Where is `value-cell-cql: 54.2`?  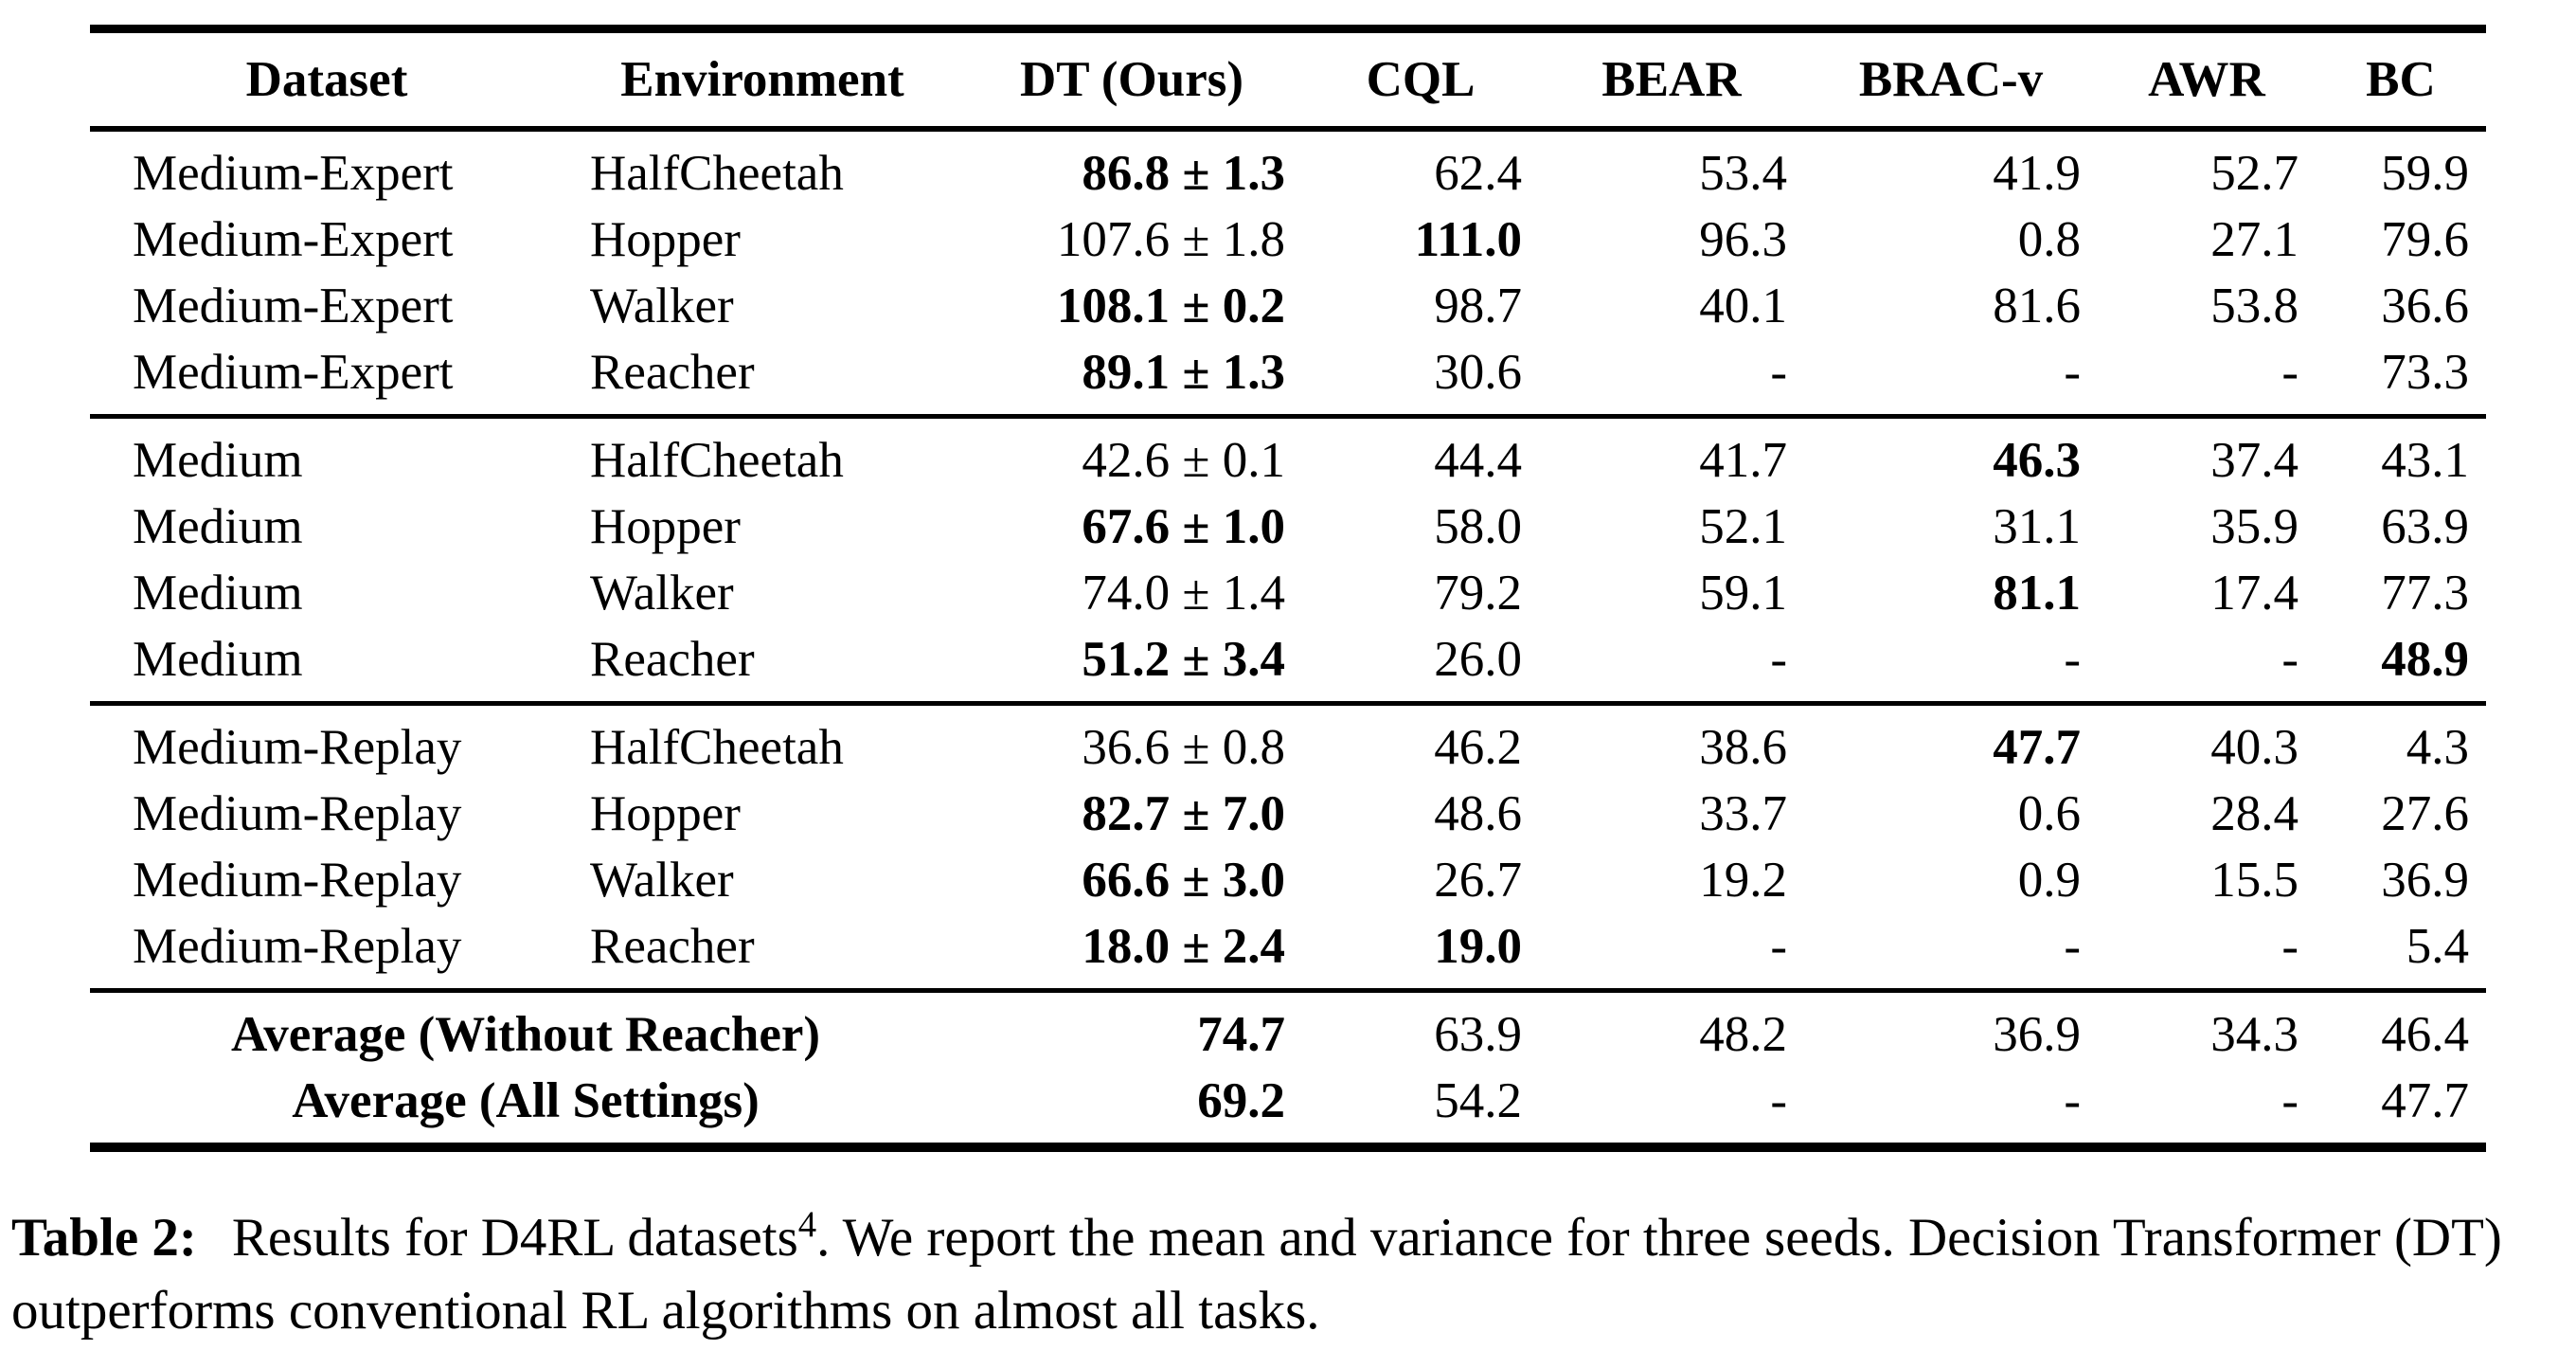 value-cell-cql: 54.2 is located at coordinates (1478, 1100).